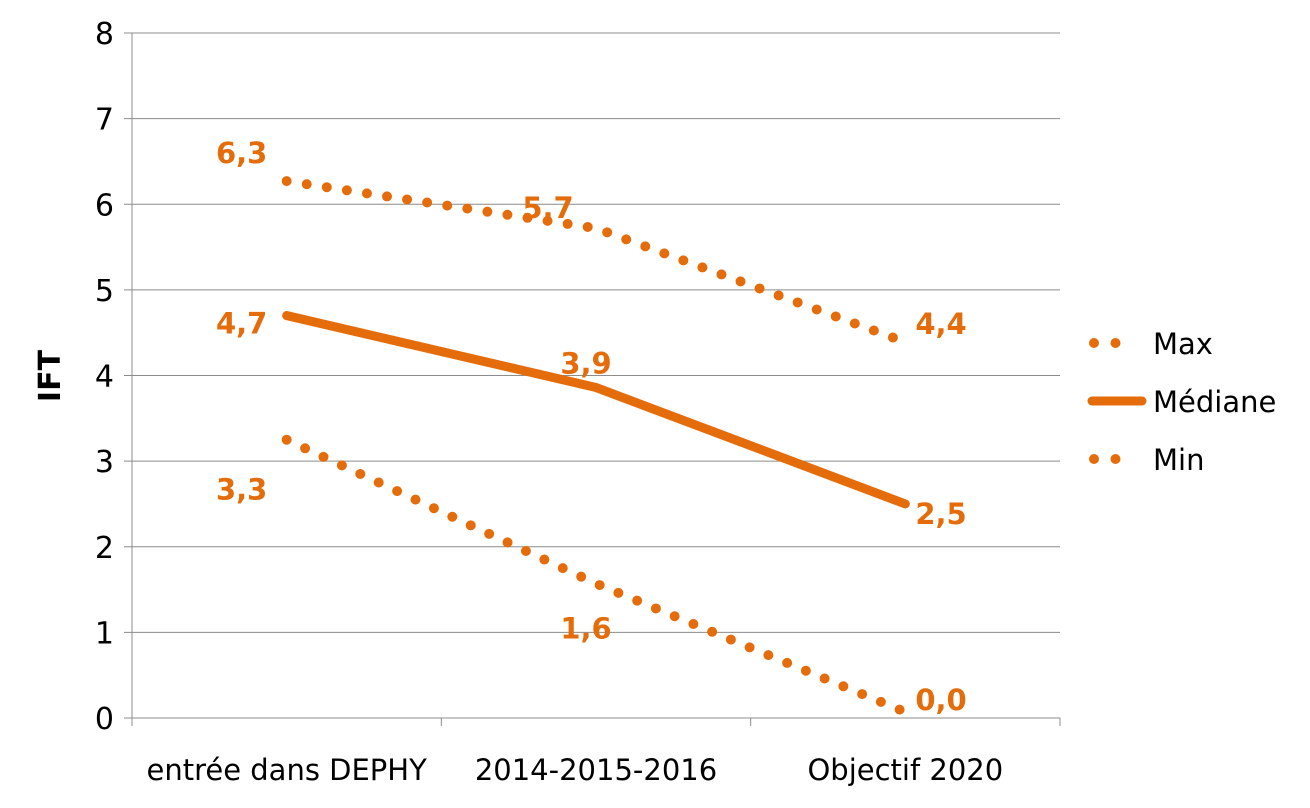 This screenshot has height=808, width=1310. What do you see at coordinates (241, 490) in the screenshot?
I see `data-label: 3,3` at bounding box center [241, 490].